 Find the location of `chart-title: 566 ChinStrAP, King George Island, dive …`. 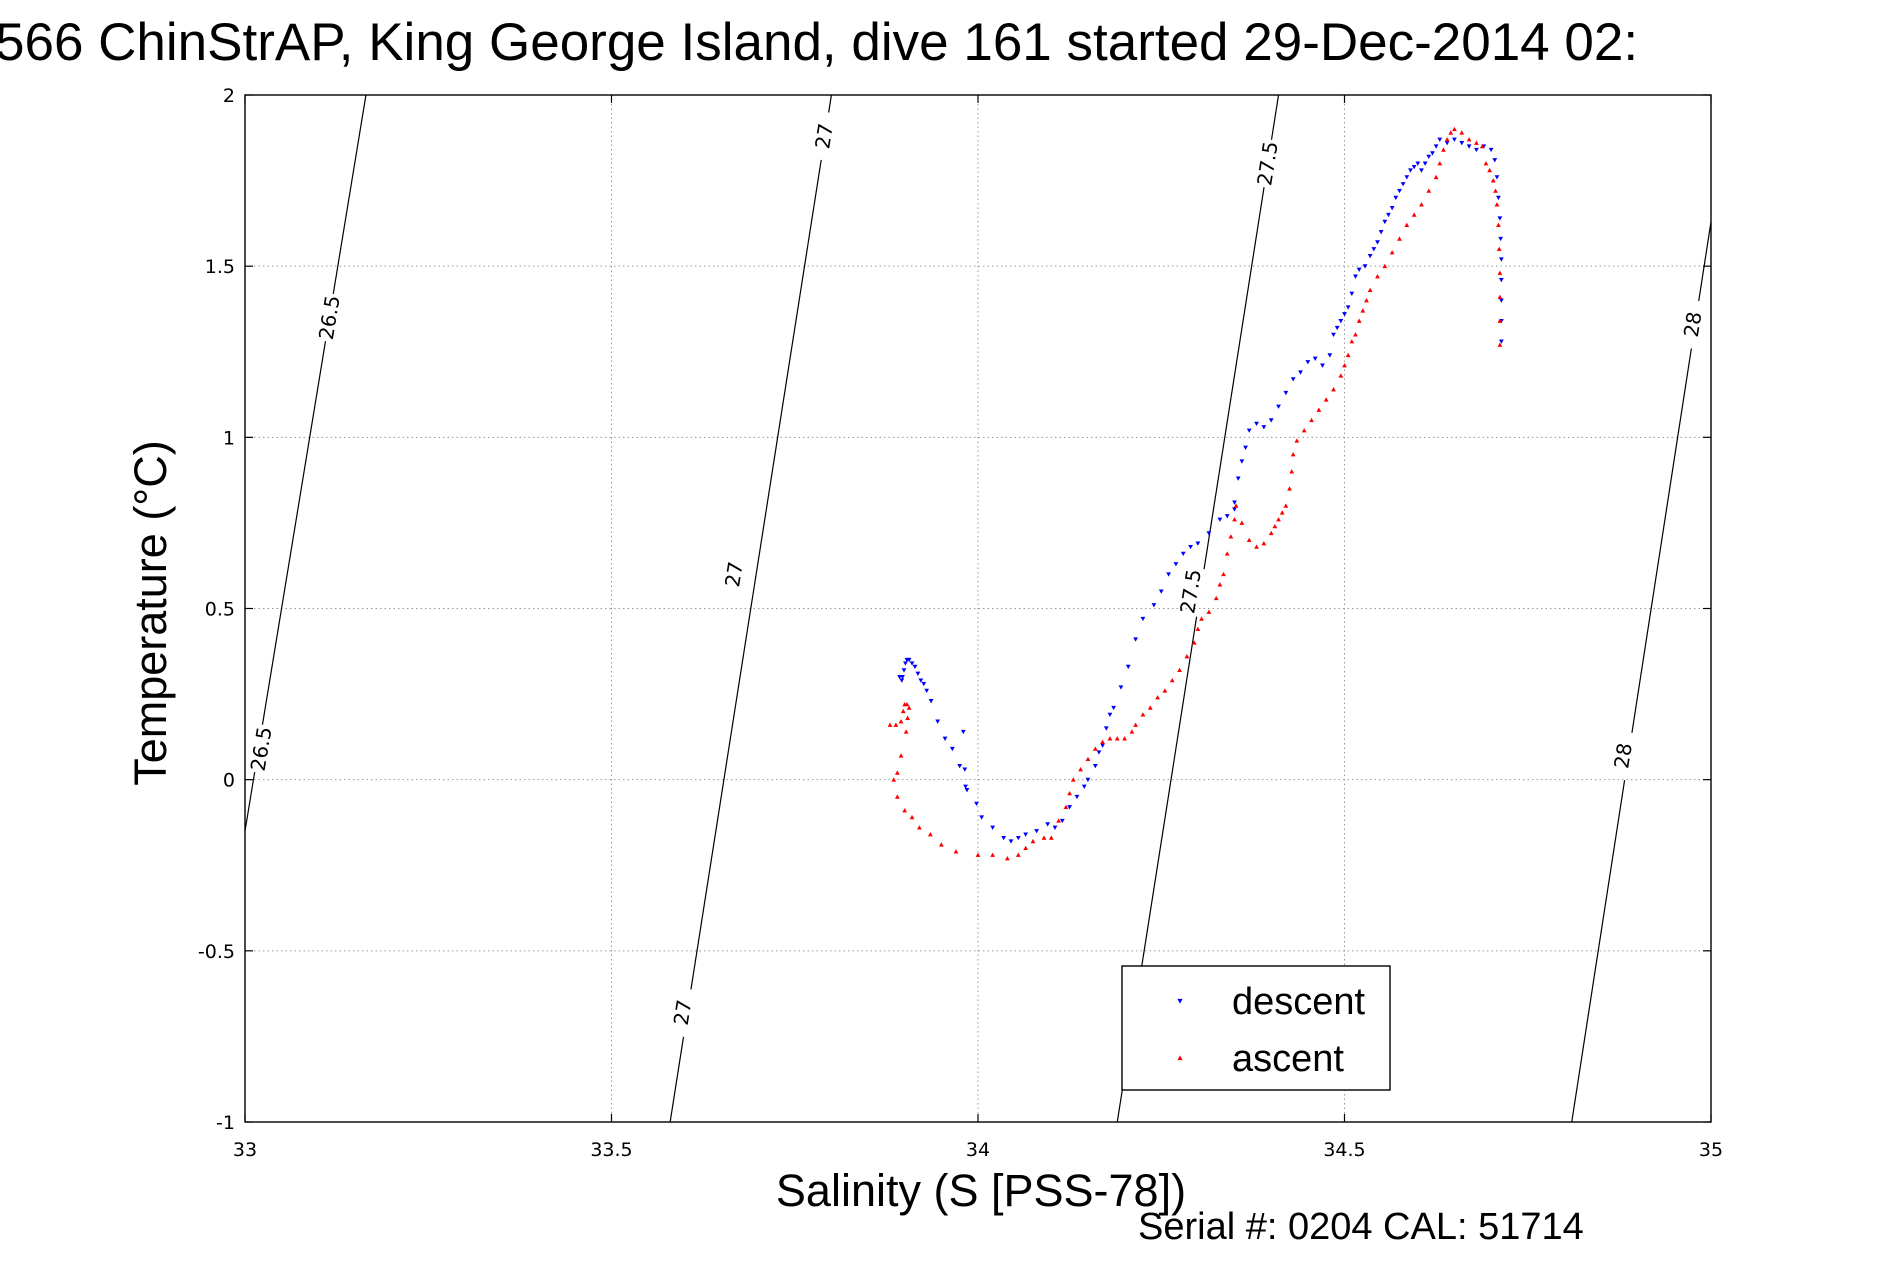

chart-title: 566 ChinStrAP, King George Island, dive … is located at coordinates (819, 42).